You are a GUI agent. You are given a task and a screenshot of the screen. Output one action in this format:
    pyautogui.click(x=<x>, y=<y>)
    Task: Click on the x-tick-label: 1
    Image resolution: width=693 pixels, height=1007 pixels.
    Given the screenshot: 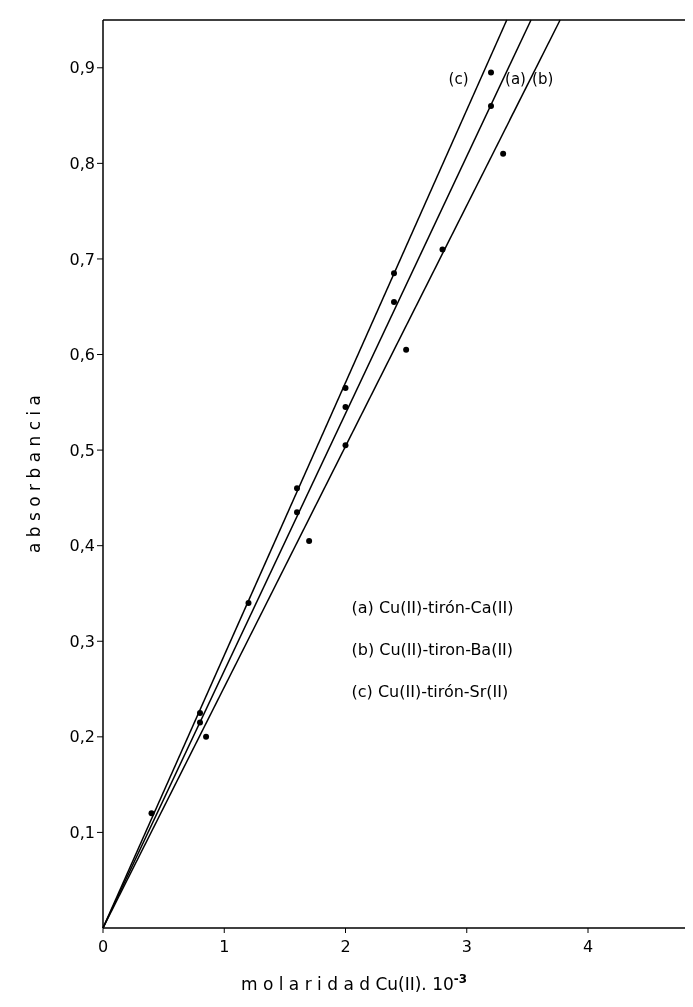 What is the action you would take?
    pyautogui.click(x=224, y=946)
    